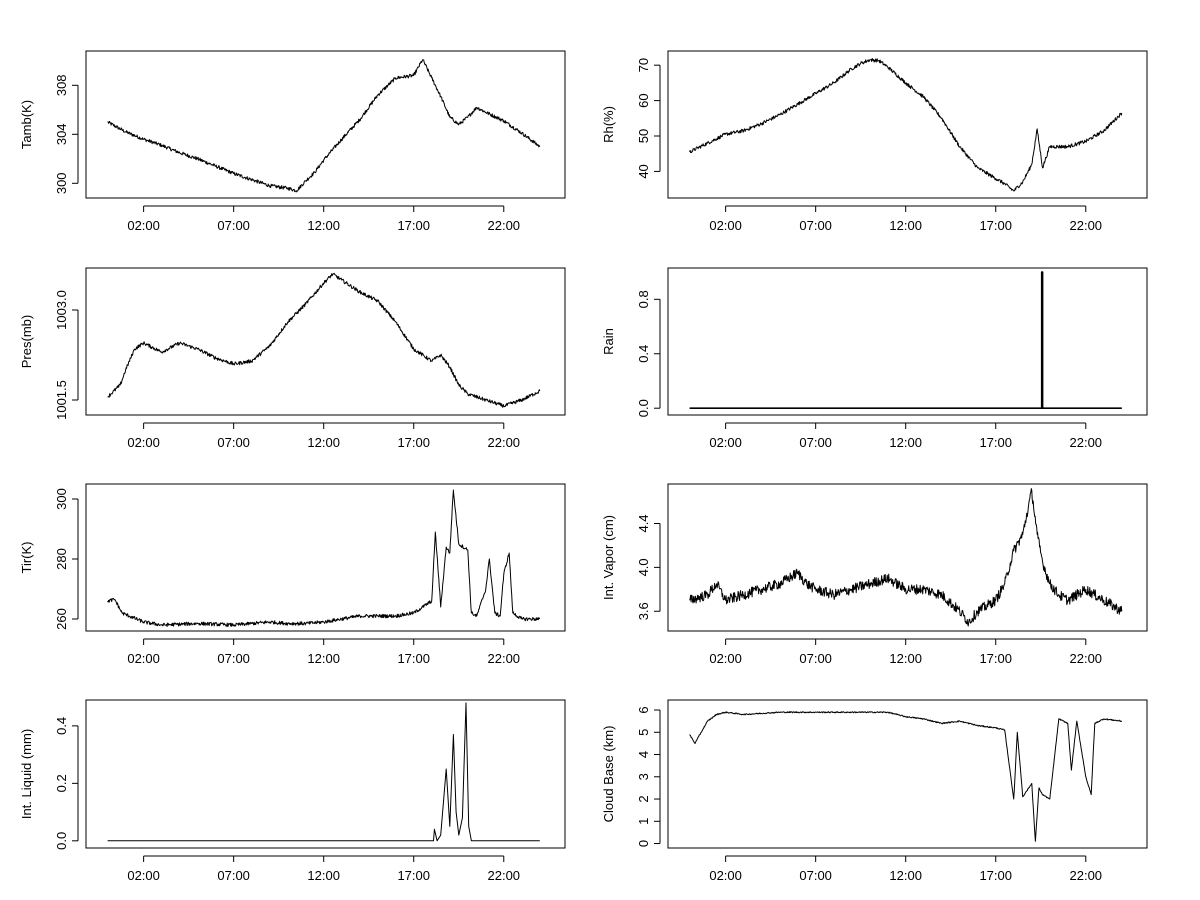 Image resolution: width=1200 pixels, height=900 pixels. What do you see at coordinates (608, 341) in the screenshot?
I see `y-axis-title: Rain` at bounding box center [608, 341].